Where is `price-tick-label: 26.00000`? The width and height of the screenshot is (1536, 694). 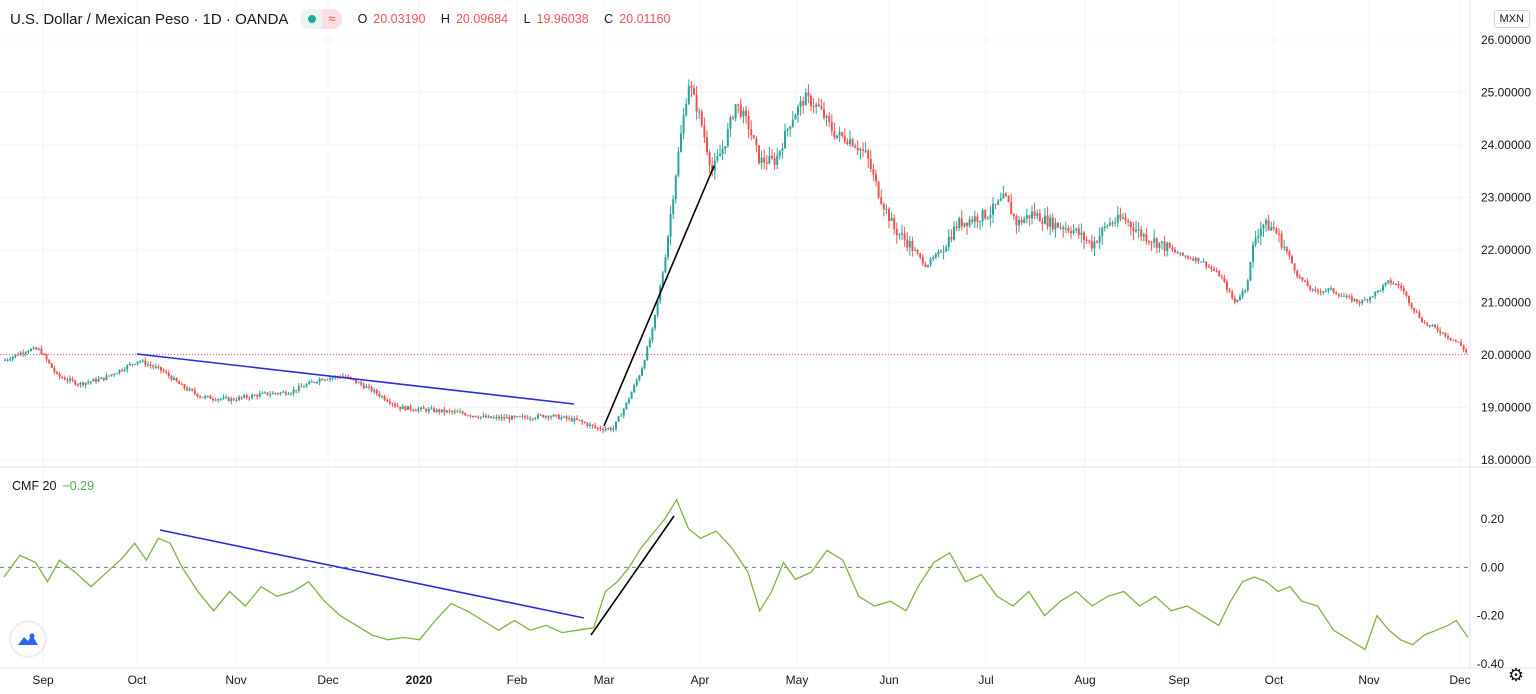 price-tick-label: 26.00000 is located at coordinates (1506, 40).